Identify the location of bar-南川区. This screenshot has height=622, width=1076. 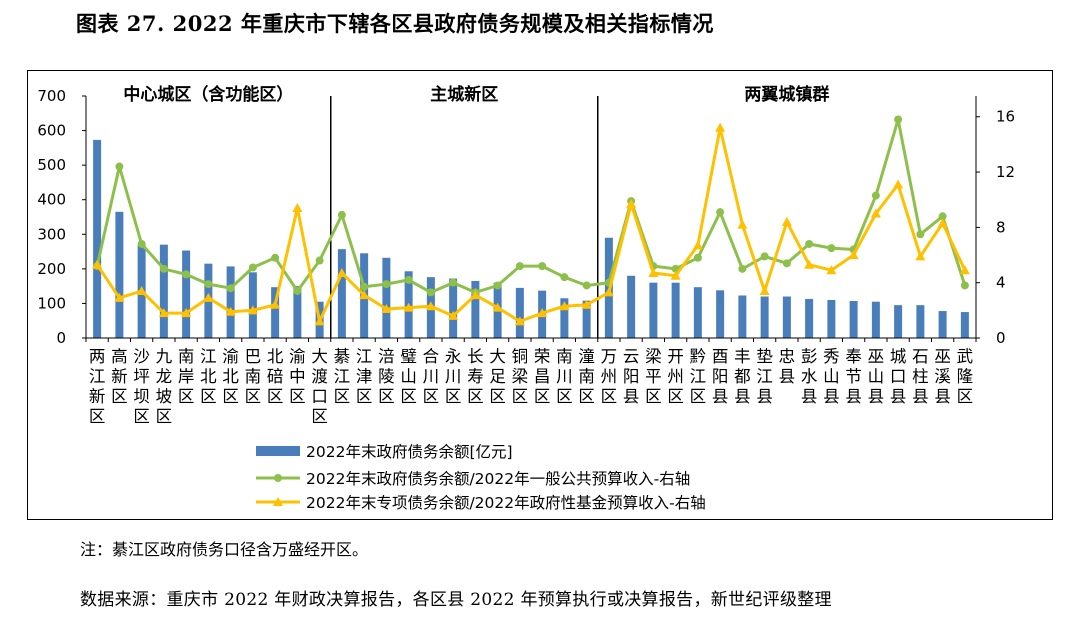
(564, 318).